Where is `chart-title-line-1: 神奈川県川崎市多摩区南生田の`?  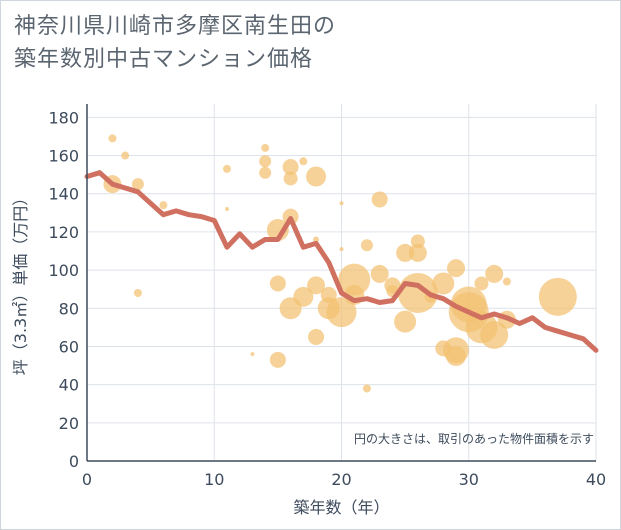
chart-title-line-1: 神奈川県川崎市多摩区南生田の is located at coordinates (175, 26).